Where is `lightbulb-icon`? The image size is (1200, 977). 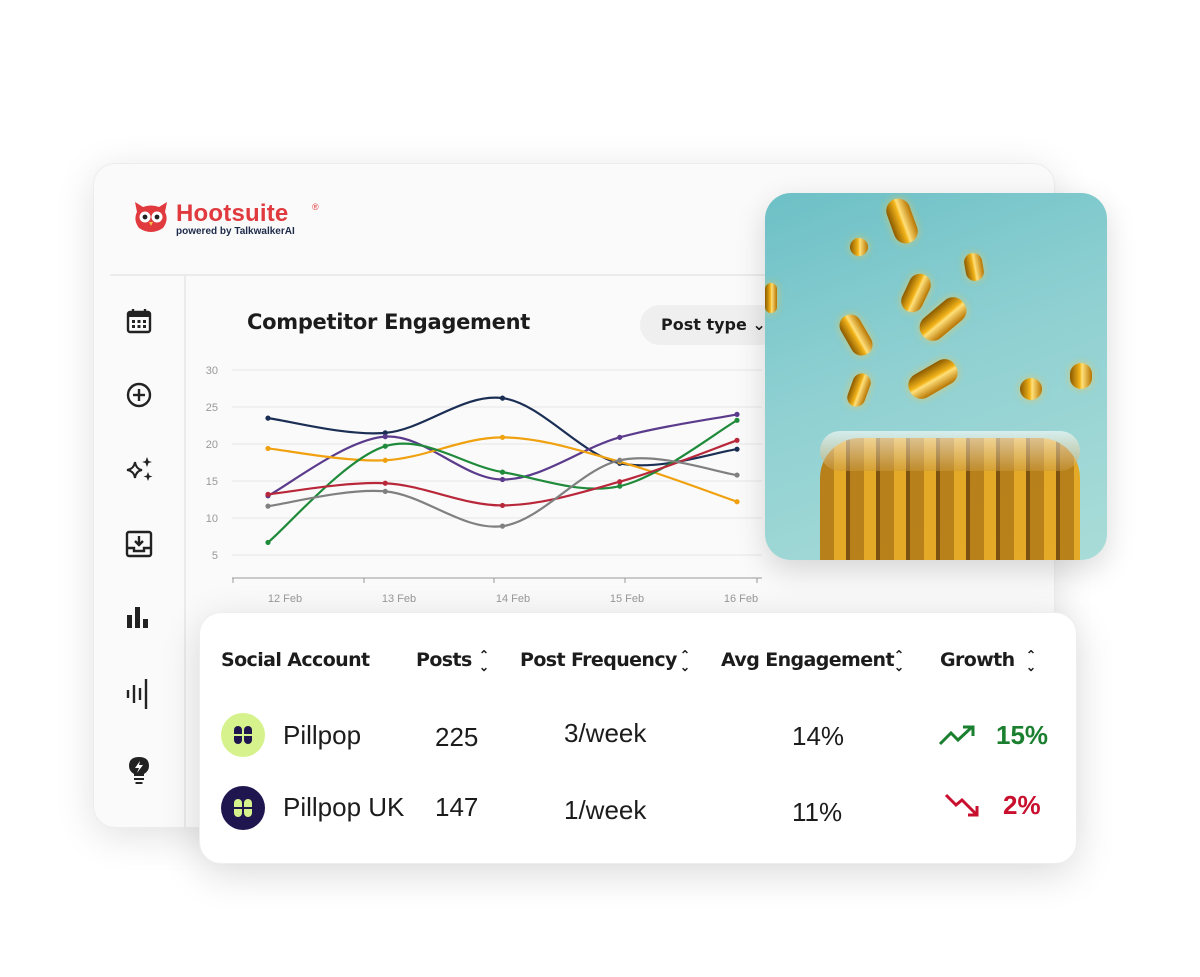 lightbulb-icon is located at coordinates (139, 770).